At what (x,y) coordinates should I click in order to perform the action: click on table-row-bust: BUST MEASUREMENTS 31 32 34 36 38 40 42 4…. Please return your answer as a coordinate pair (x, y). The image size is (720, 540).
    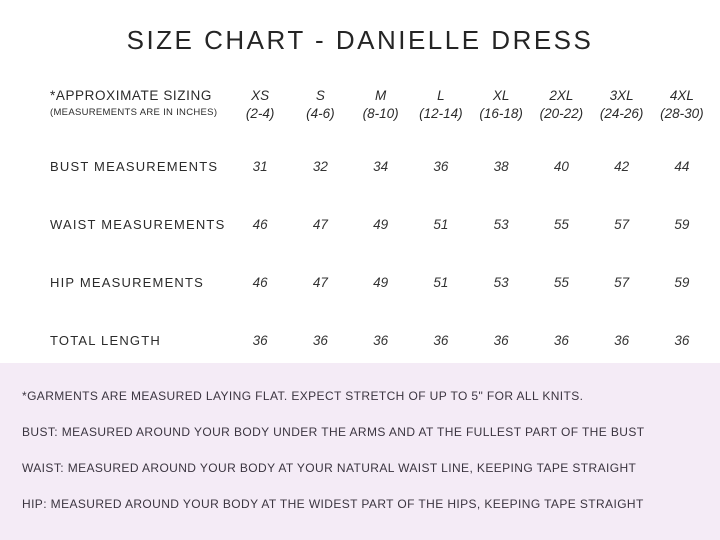
    Looking at the image, I should click on (360, 167).